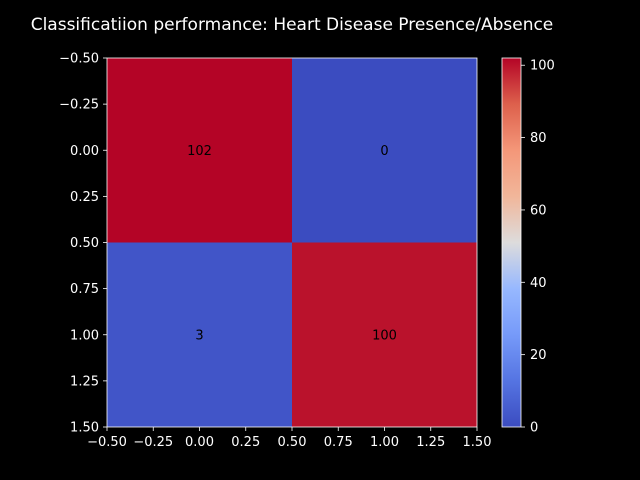 Image resolution: width=640 pixels, height=480 pixels. I want to click on heatmap-cell-r0-c0, so click(199, 150).